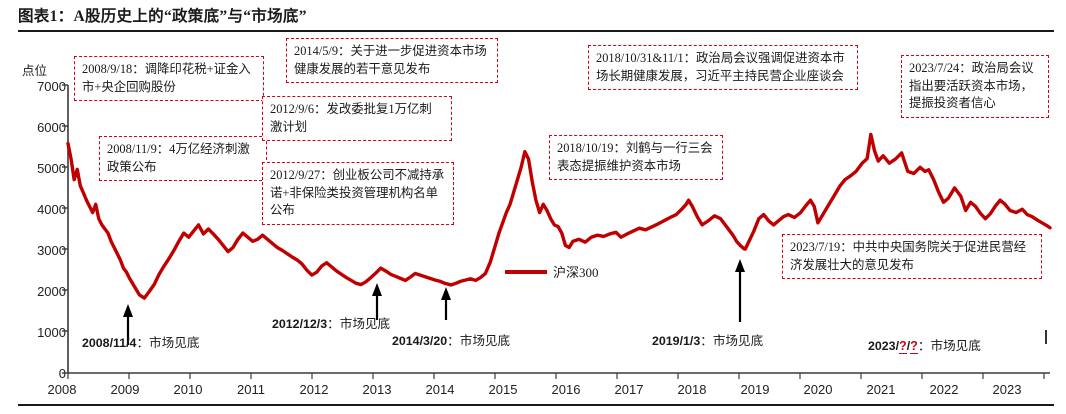  What do you see at coordinates (636, 158) in the screenshot?
I see `annotation-2018-10-19: 2018/10/19：刘鹤与一行三会表态提振维护资本市场` at bounding box center [636, 158].